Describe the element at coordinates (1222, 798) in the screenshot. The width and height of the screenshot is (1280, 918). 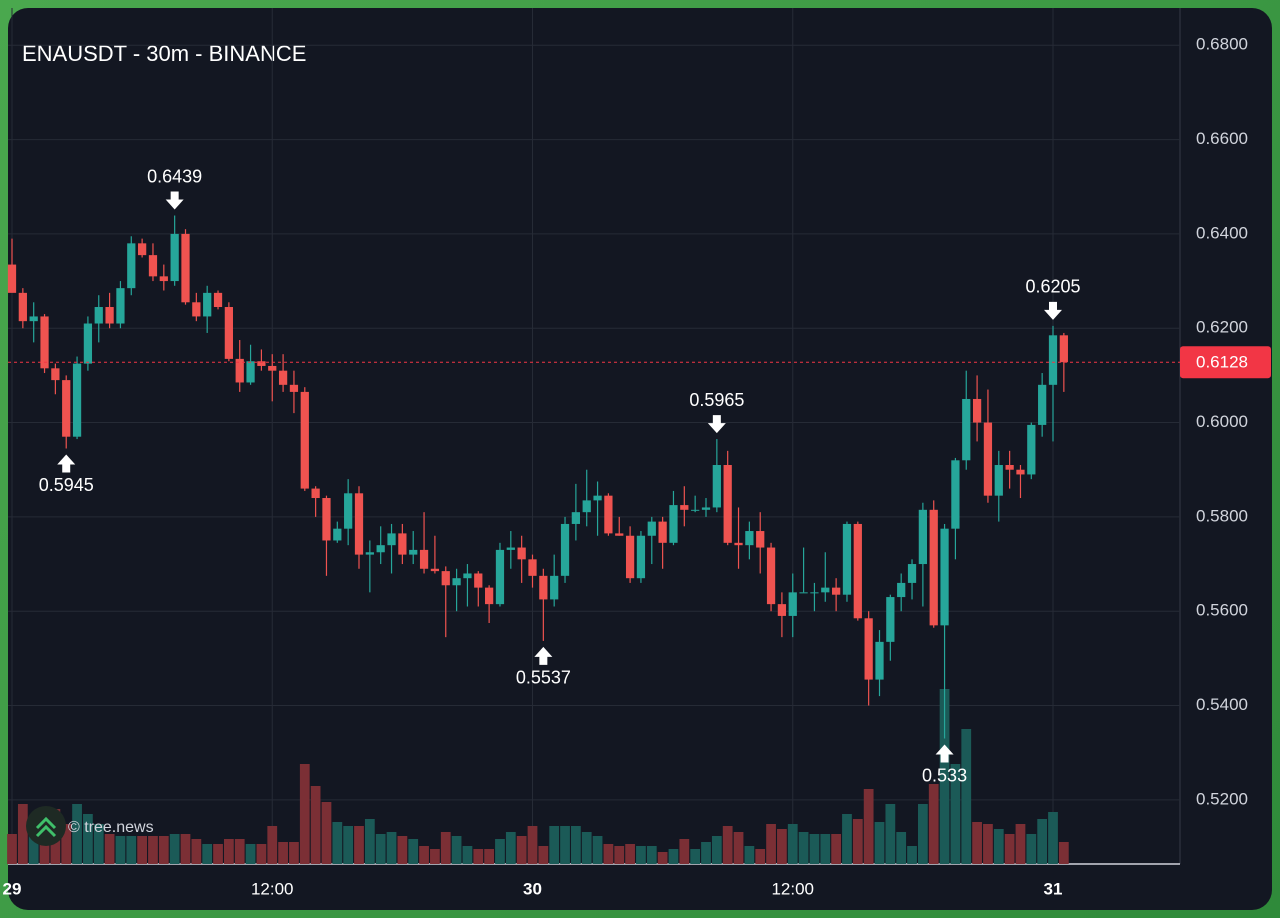
I see `y-tick-label: 0.5200` at that location.